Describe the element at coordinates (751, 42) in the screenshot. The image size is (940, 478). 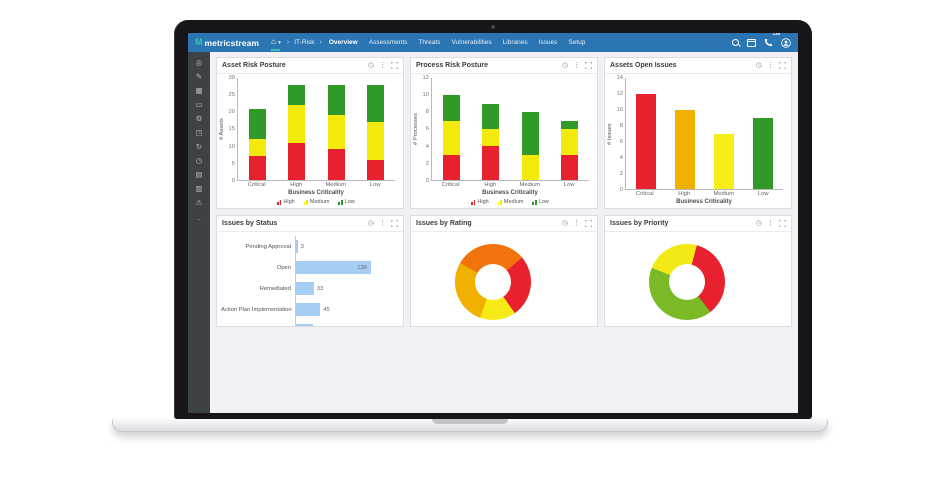
I see `calendar-icon` at that location.